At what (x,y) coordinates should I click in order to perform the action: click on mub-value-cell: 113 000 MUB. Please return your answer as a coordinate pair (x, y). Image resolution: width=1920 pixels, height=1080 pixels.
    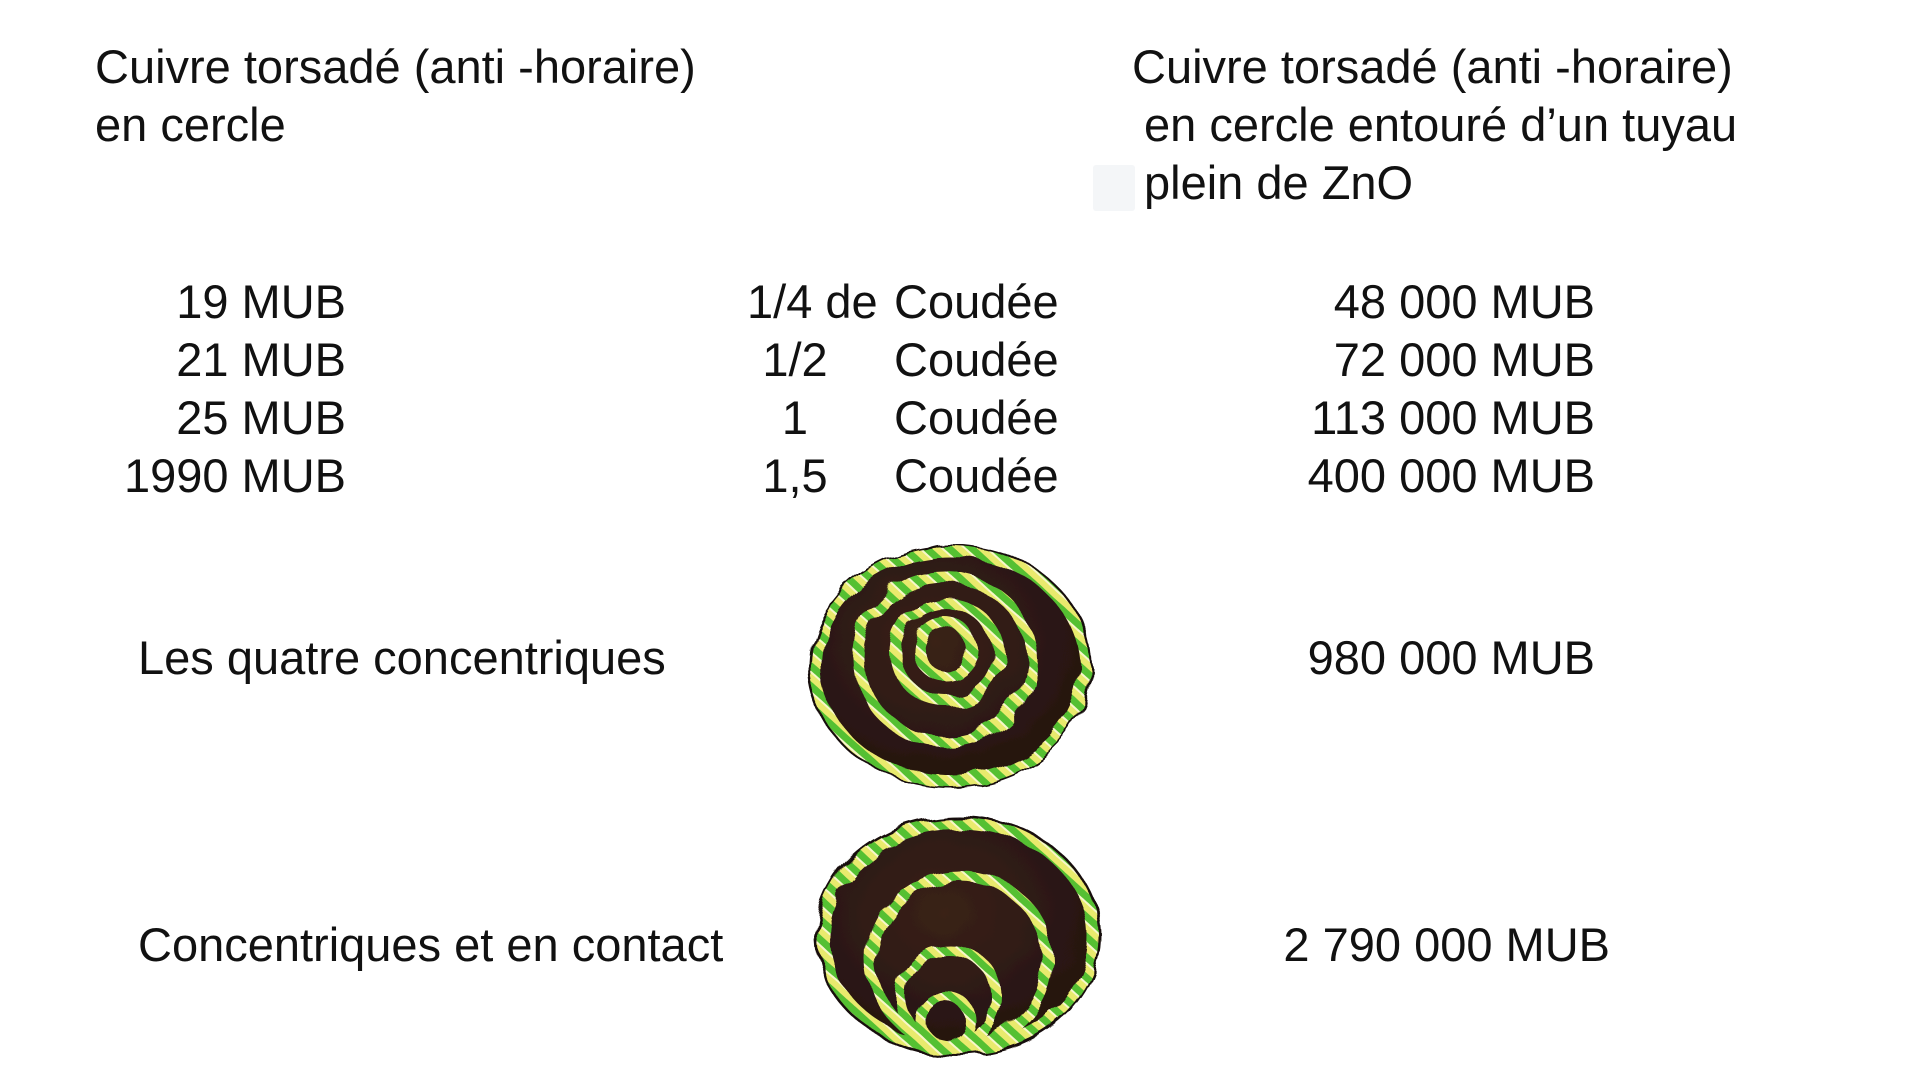
    Looking at the image, I should click on (1453, 417).